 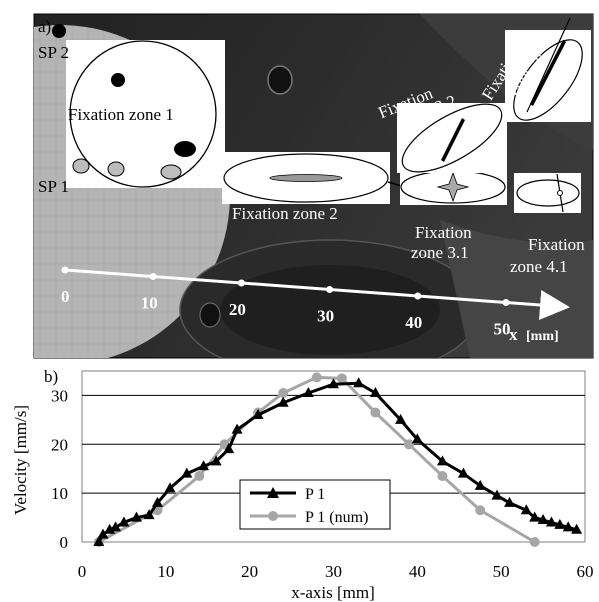 What do you see at coordinates (44, 26) in the screenshot?
I see `panel-a-label: a)` at bounding box center [44, 26].